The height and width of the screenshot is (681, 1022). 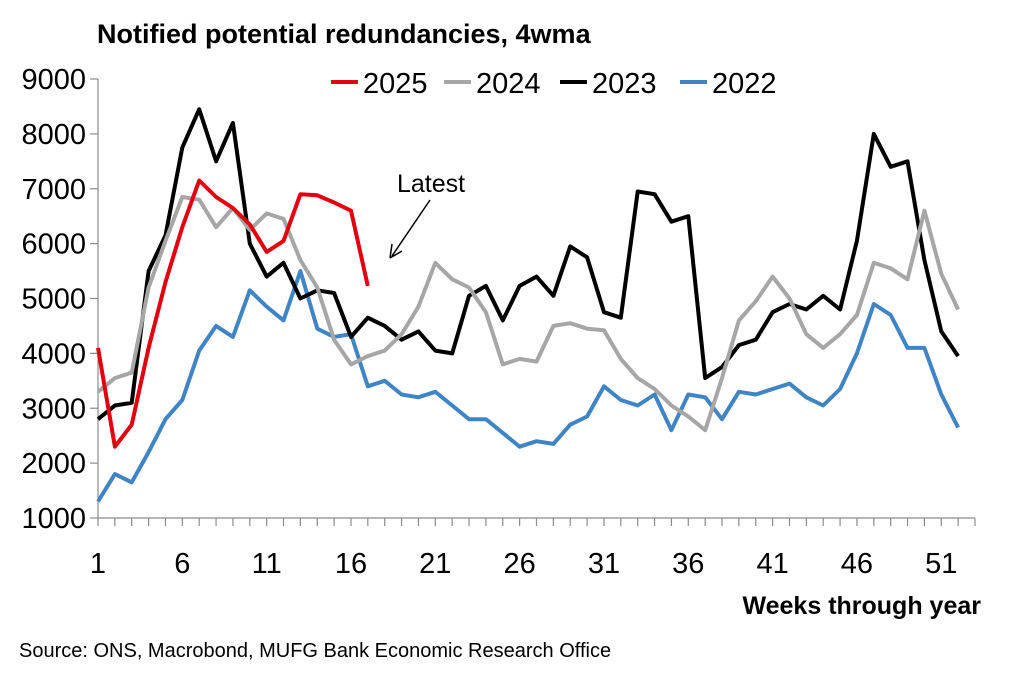 I want to click on legend-label-2024: 2024, so click(x=508, y=84).